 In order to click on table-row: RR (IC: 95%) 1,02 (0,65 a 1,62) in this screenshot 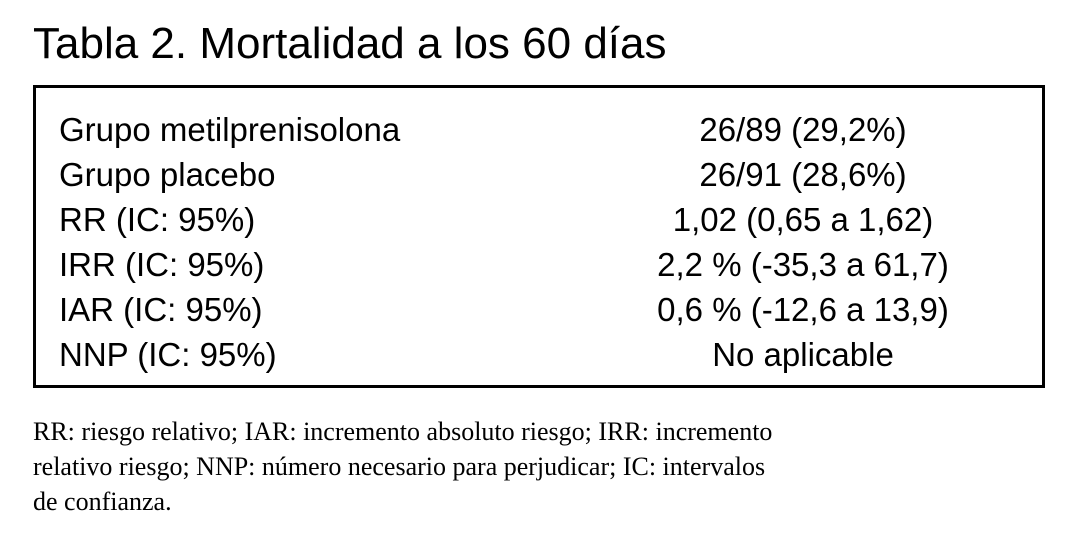, I will do `click(539, 219)`.